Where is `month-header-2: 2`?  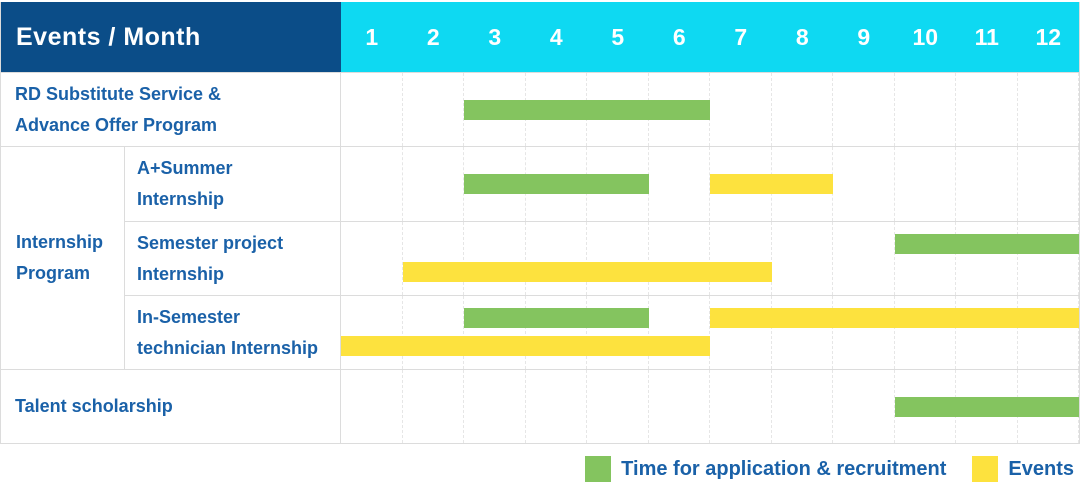
month-header-2: 2 is located at coordinates (433, 36).